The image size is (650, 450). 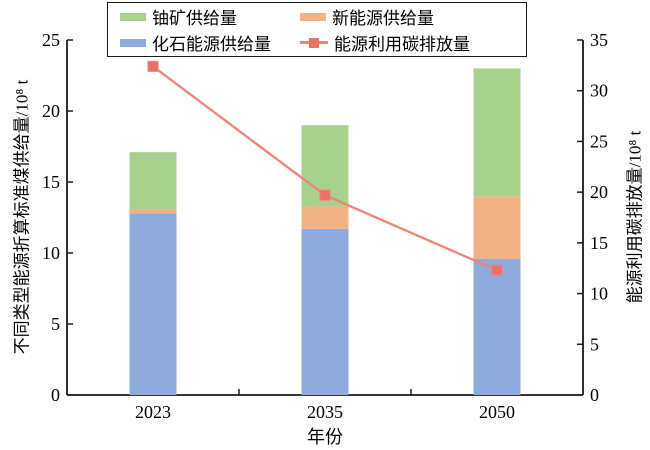 I want to click on legend-item: 化石能源供给量, so click(x=210, y=42).